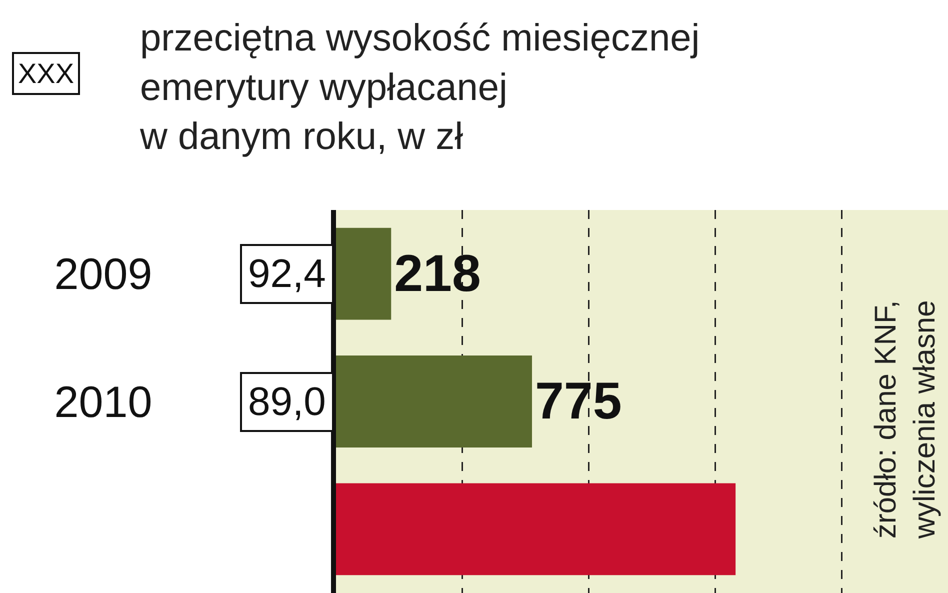 The height and width of the screenshot is (593, 948). Describe the element at coordinates (419, 87) in the screenshot. I see `chart-title: przeciętna wysokość miesięcznej emerytury wypłacanej w danym roku, w zł` at that location.